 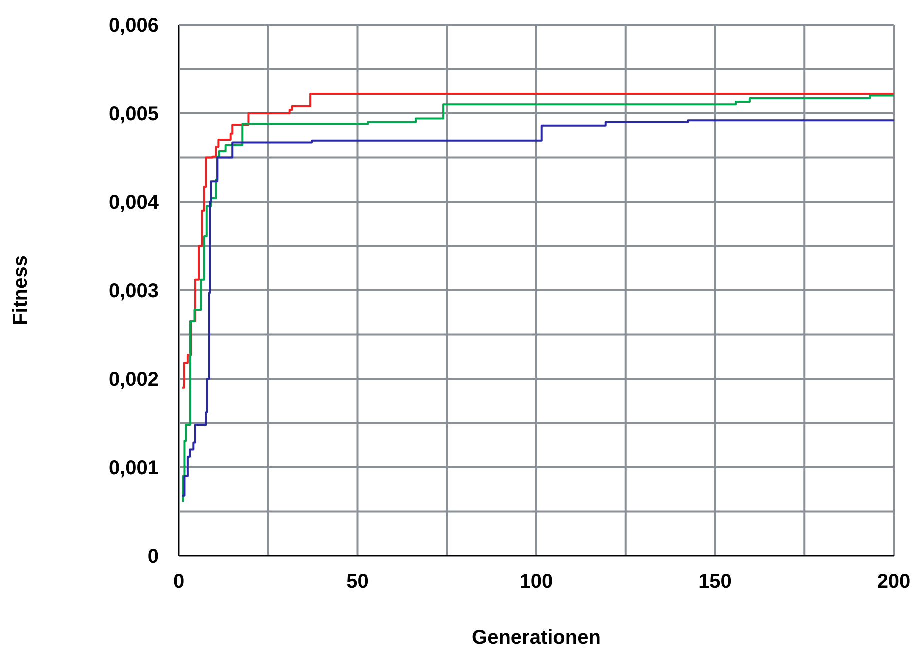 I want to click on y-tick-label: 0,004, so click(x=134, y=203).